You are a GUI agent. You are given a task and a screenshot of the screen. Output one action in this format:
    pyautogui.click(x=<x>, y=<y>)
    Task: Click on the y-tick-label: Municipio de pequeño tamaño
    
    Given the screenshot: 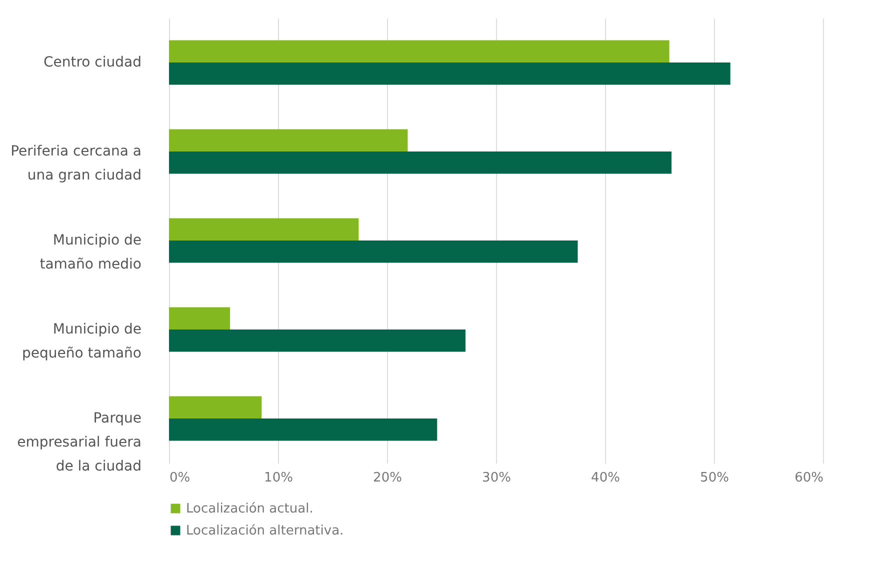 What is the action you would take?
    pyautogui.click(x=82, y=342)
    